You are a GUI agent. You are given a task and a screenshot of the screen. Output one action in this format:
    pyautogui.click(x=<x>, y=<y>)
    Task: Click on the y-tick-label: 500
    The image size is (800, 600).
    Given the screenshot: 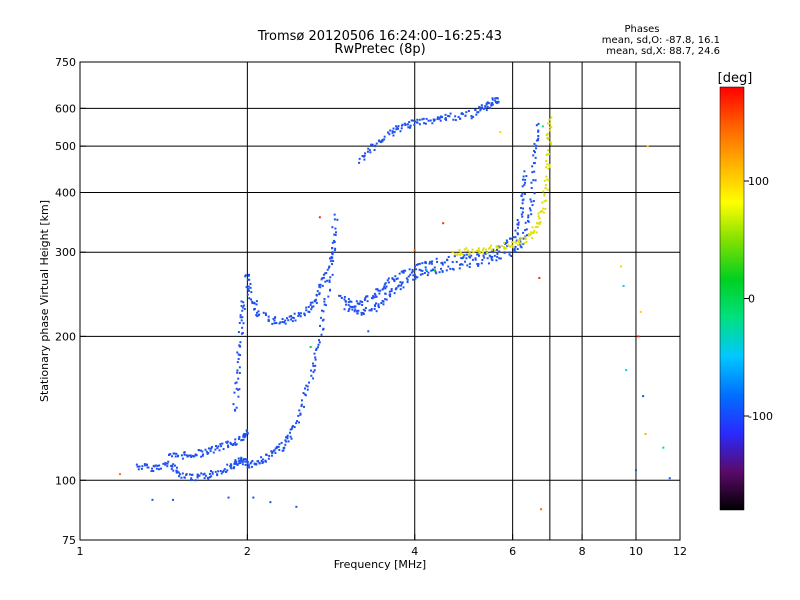 What is the action you would take?
    pyautogui.click(x=65, y=146)
    